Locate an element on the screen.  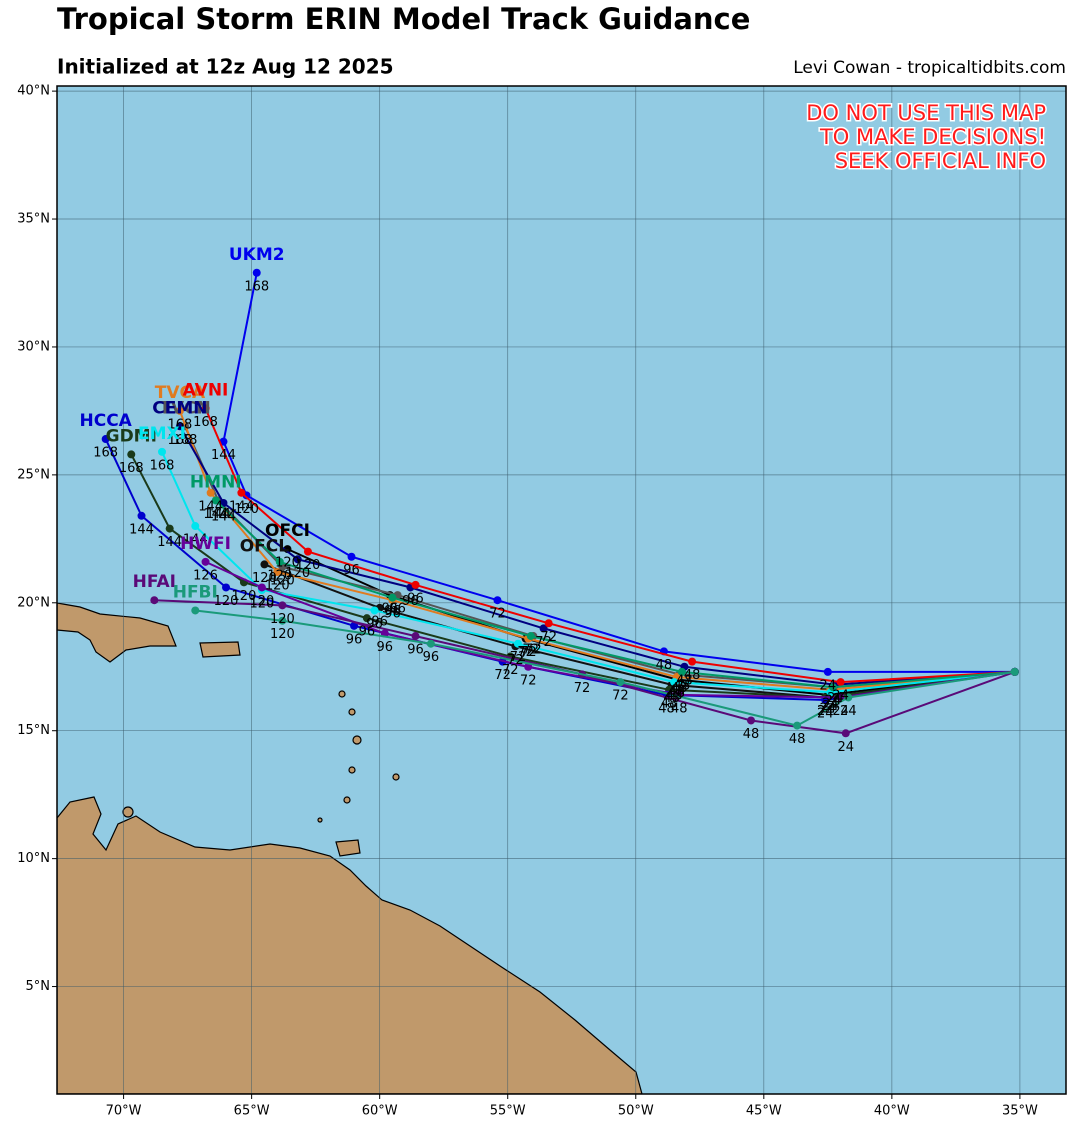
model-label: HFAI is located at coordinates (154, 582).